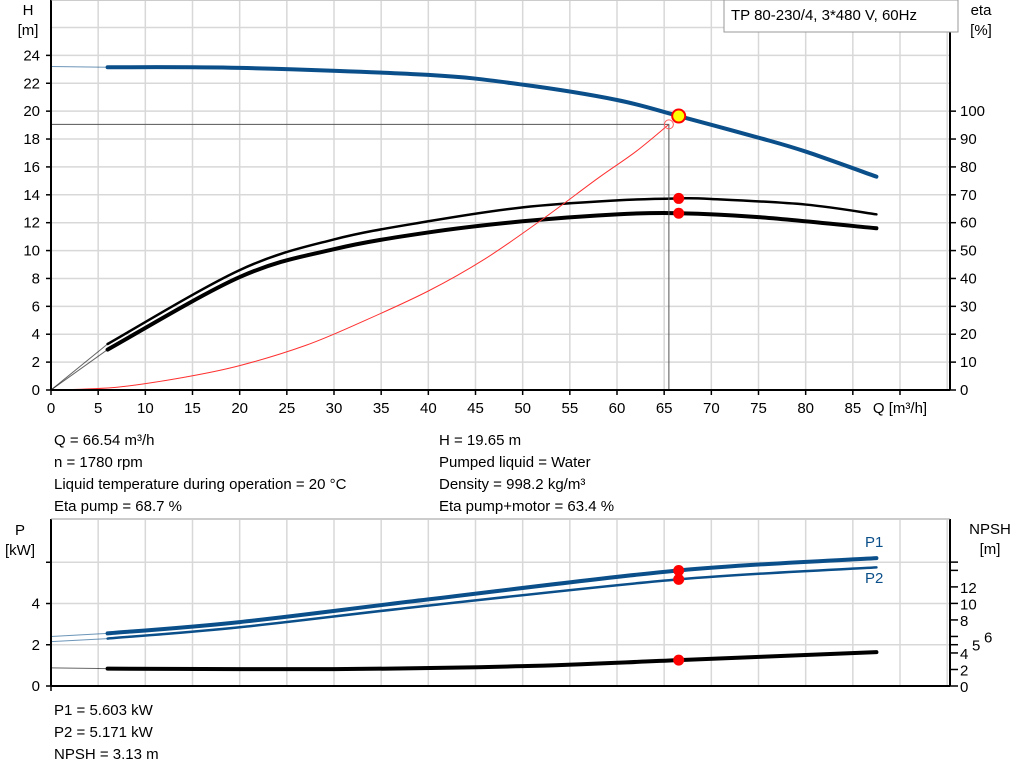 The height and width of the screenshot is (781, 1024). Describe the element at coordinates (20, 530) in the screenshot. I see `p-axis-label: P` at that location.